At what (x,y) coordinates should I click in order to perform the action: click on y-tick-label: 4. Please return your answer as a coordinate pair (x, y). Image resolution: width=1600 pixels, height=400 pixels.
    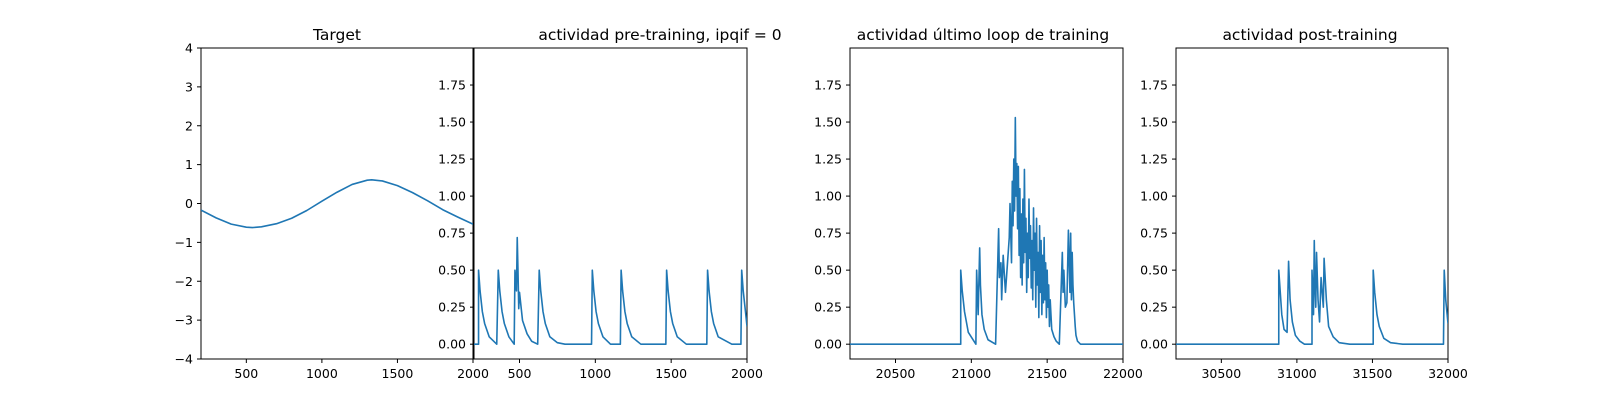
    Looking at the image, I should click on (189, 48).